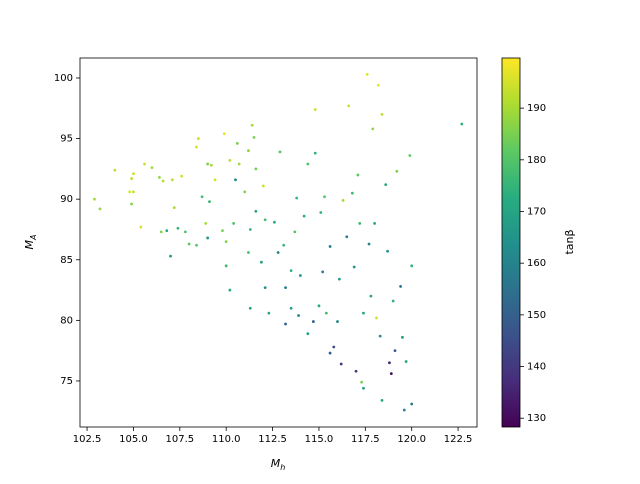 The width and height of the screenshot is (640, 484). Describe the element at coordinates (66, 381) in the screenshot. I see `y-tick-label: 75` at that location.